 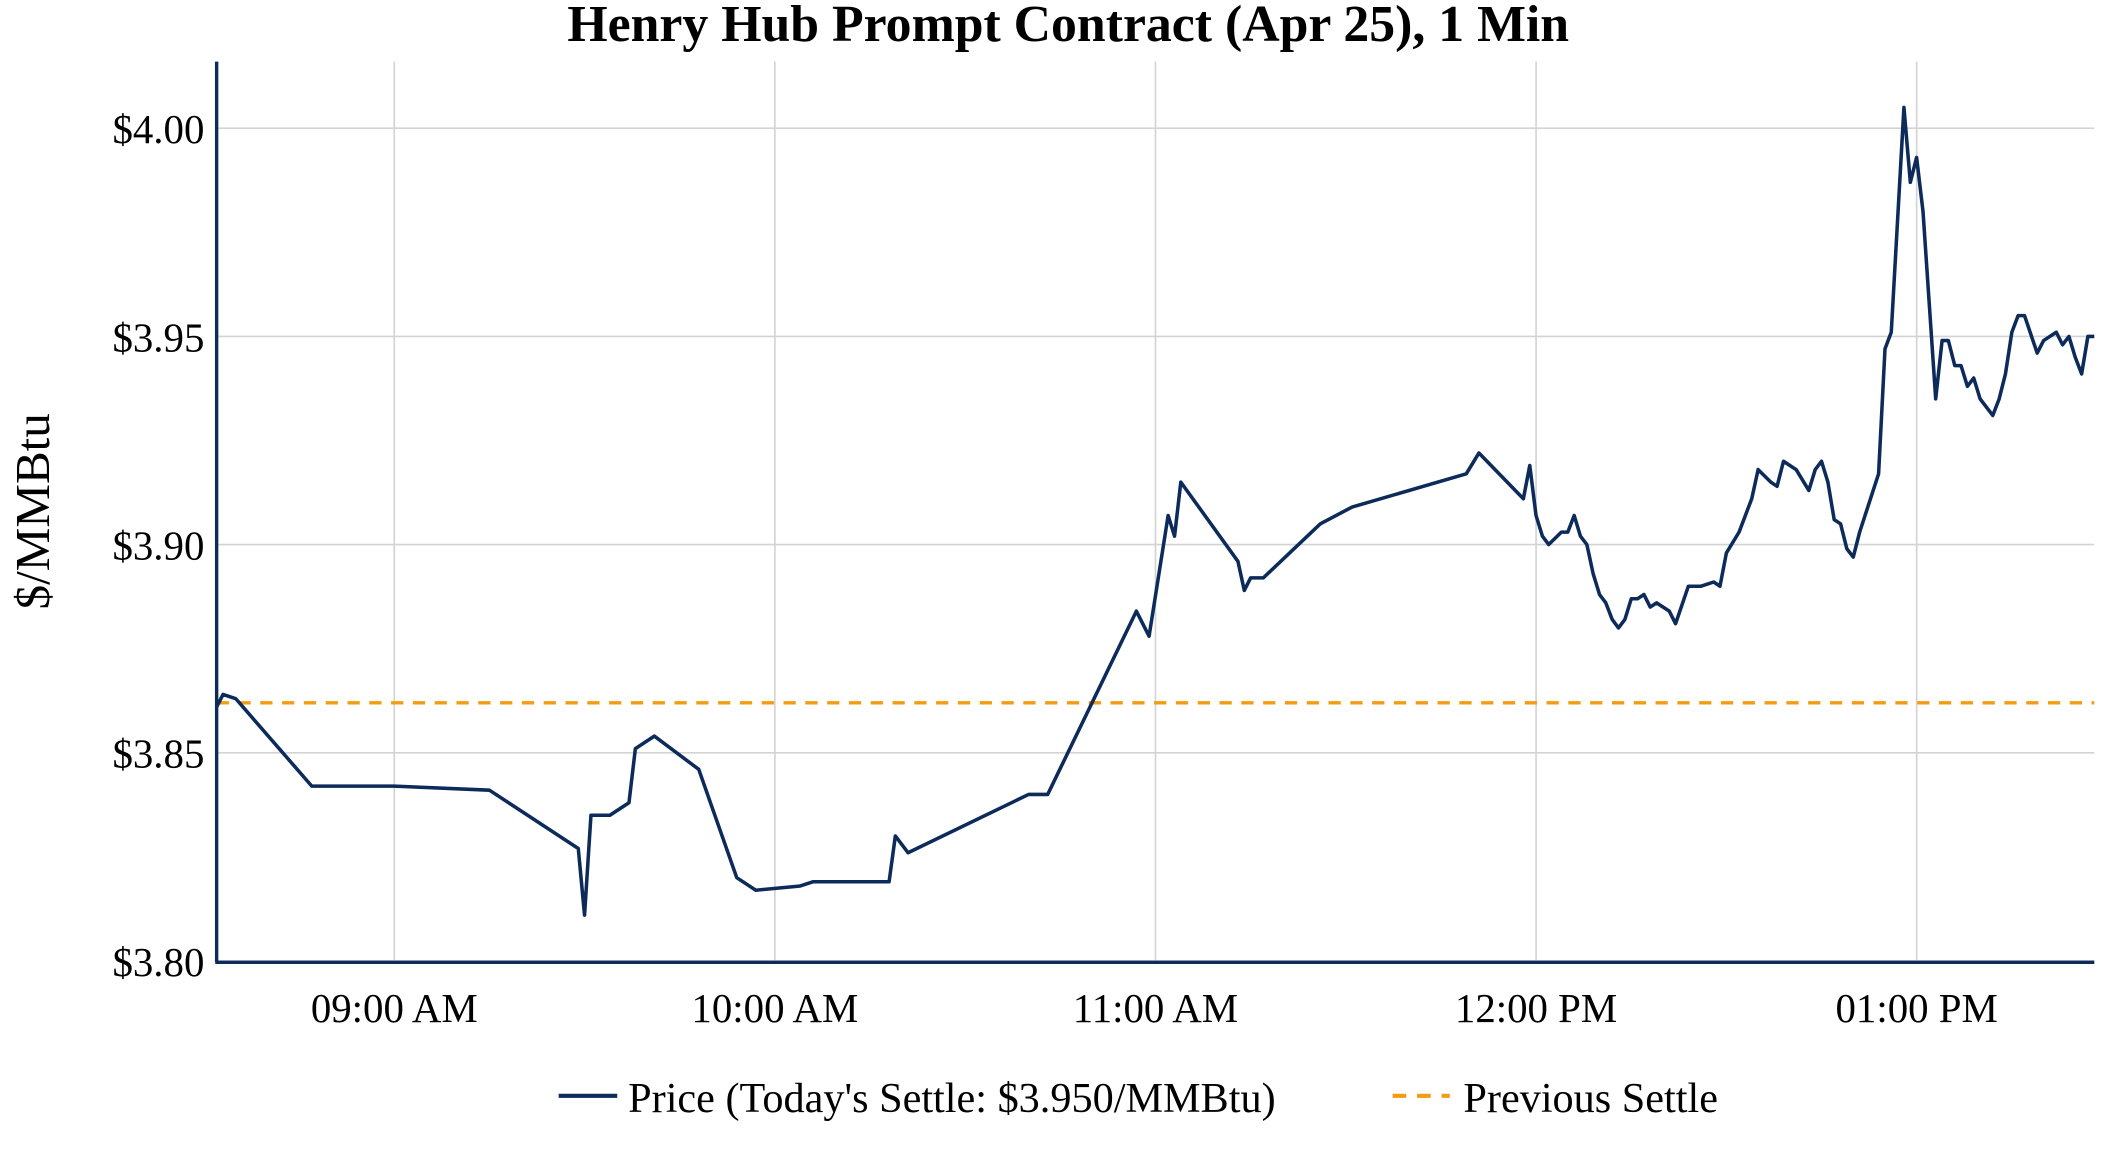 I want to click on x-tick-label: 10:00 AM, so click(x=774, y=1008).